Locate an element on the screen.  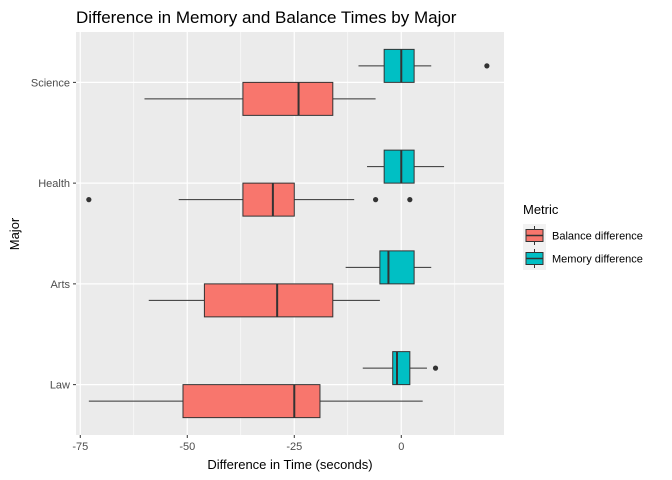
y-axis-ticks: Law Arts Health Science is located at coordinates (53, 234).